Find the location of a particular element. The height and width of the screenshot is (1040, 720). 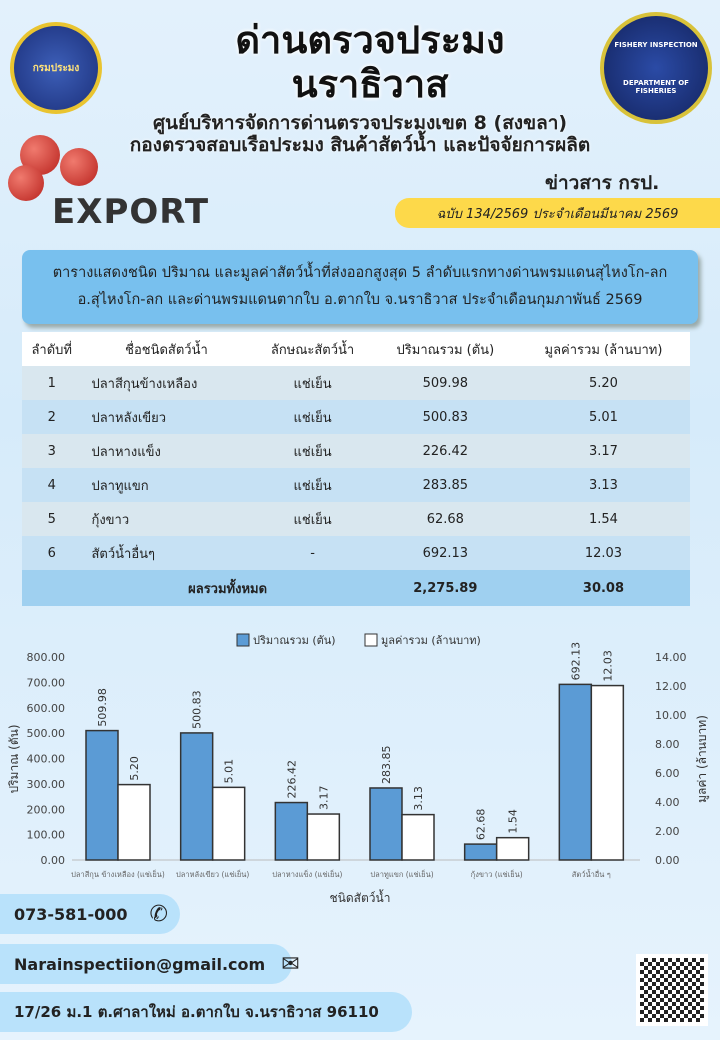

table-cell: 509.98 is located at coordinates (445, 383).